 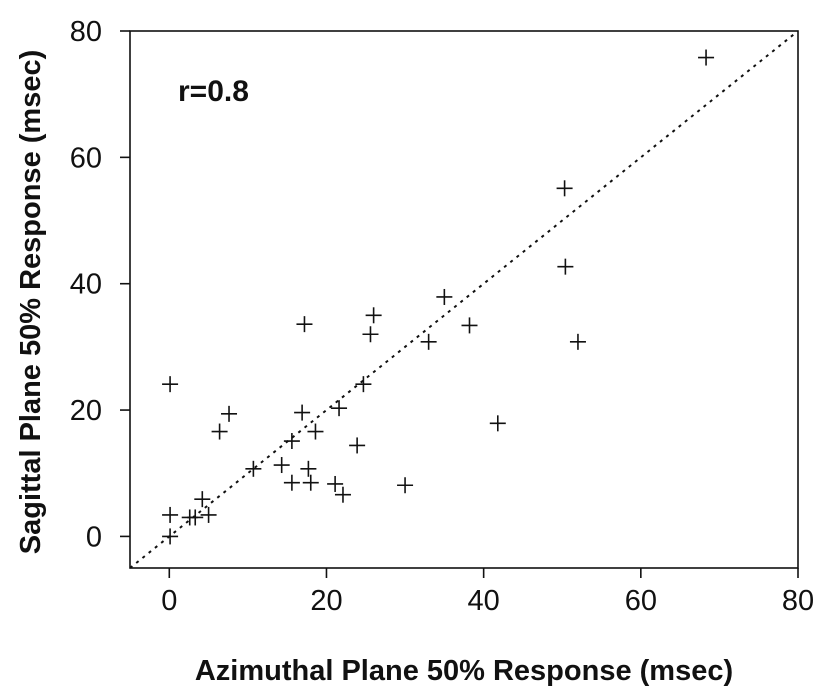 What do you see at coordinates (326, 601) in the screenshot?
I see `x-tick-label: 20` at bounding box center [326, 601].